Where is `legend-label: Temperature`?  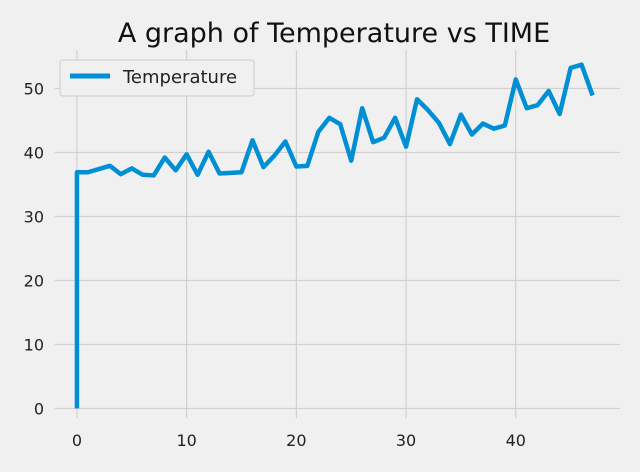 legend-label: Temperature is located at coordinates (179, 77).